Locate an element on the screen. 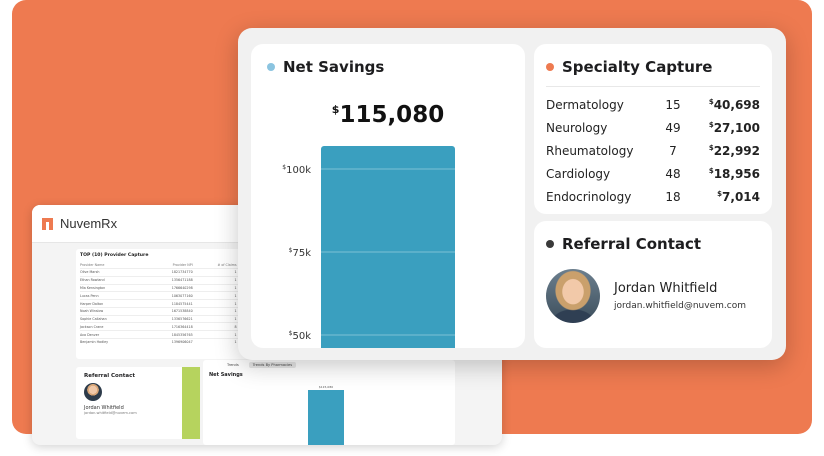  specialty-amount-value: 40,698 is located at coordinates (736, 104).